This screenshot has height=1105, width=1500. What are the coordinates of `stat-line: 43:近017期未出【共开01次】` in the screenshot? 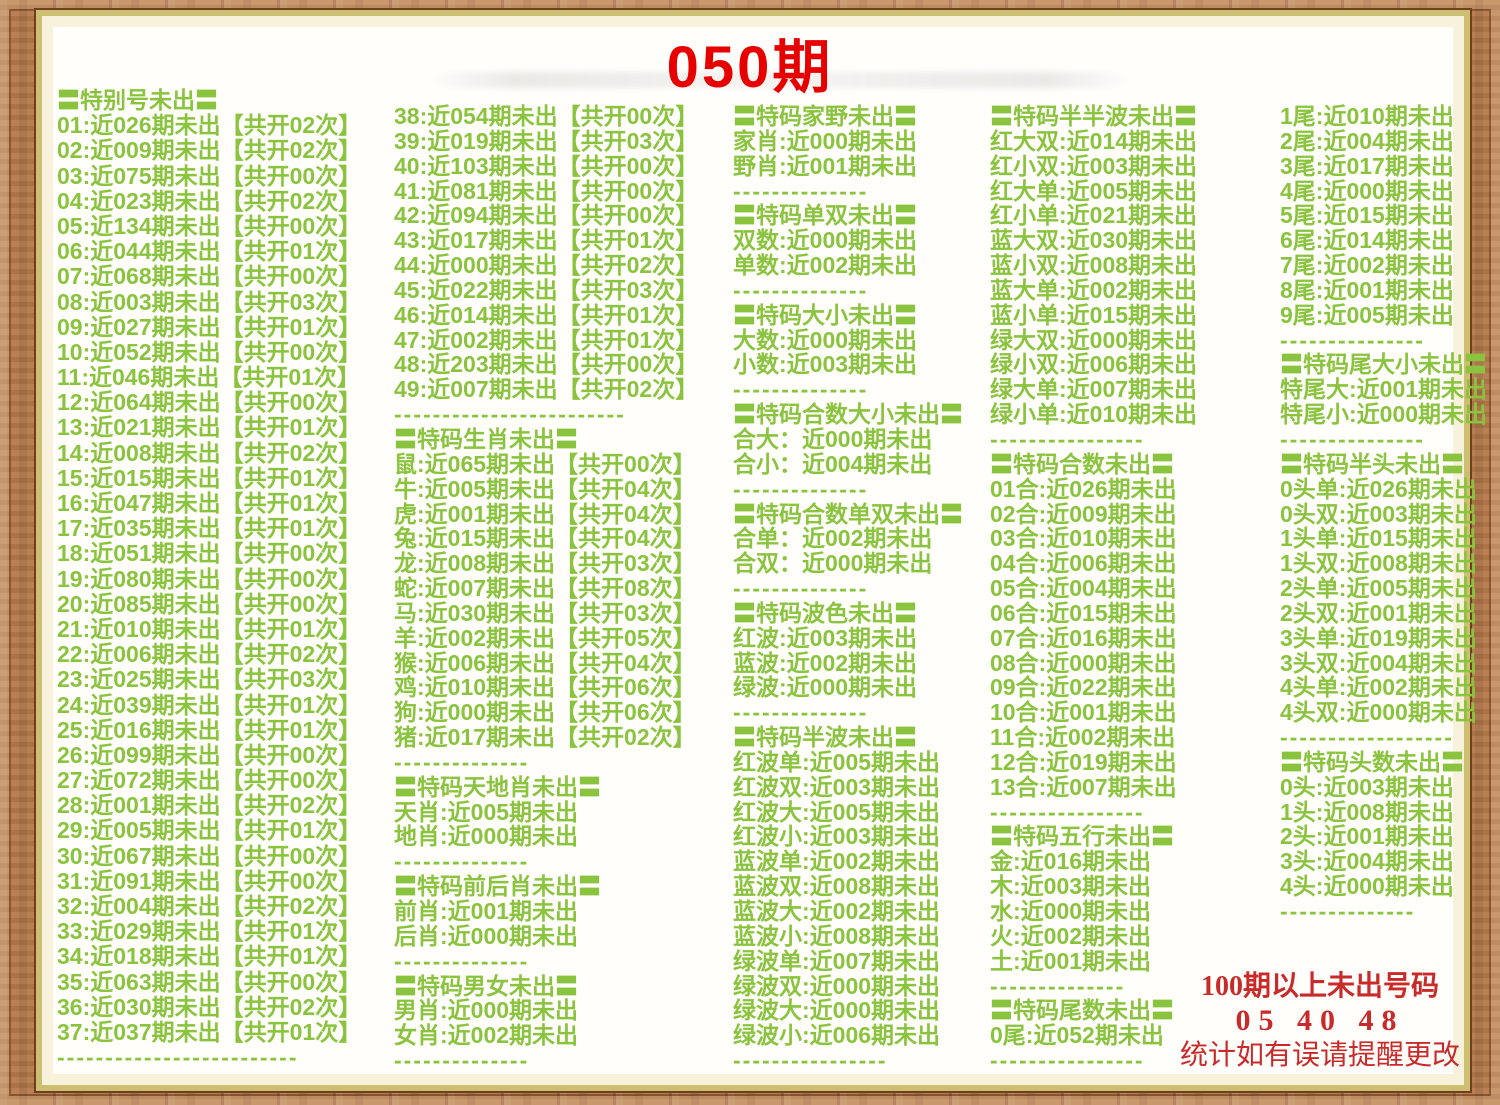 It's located at (546, 240).